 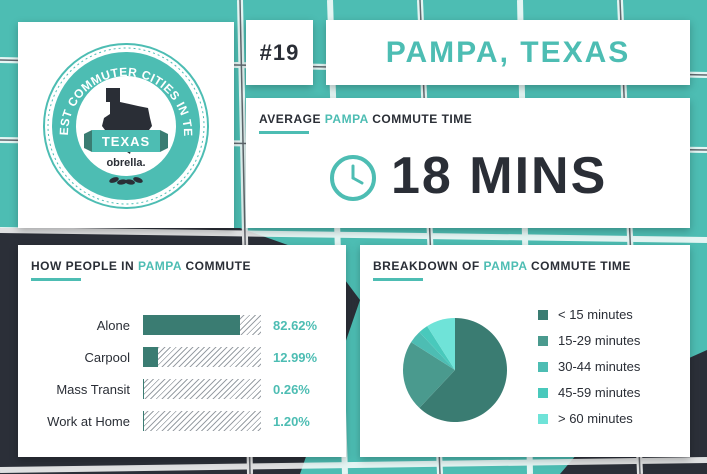 I want to click on bar-value-label: 0.26%, so click(x=291, y=389).